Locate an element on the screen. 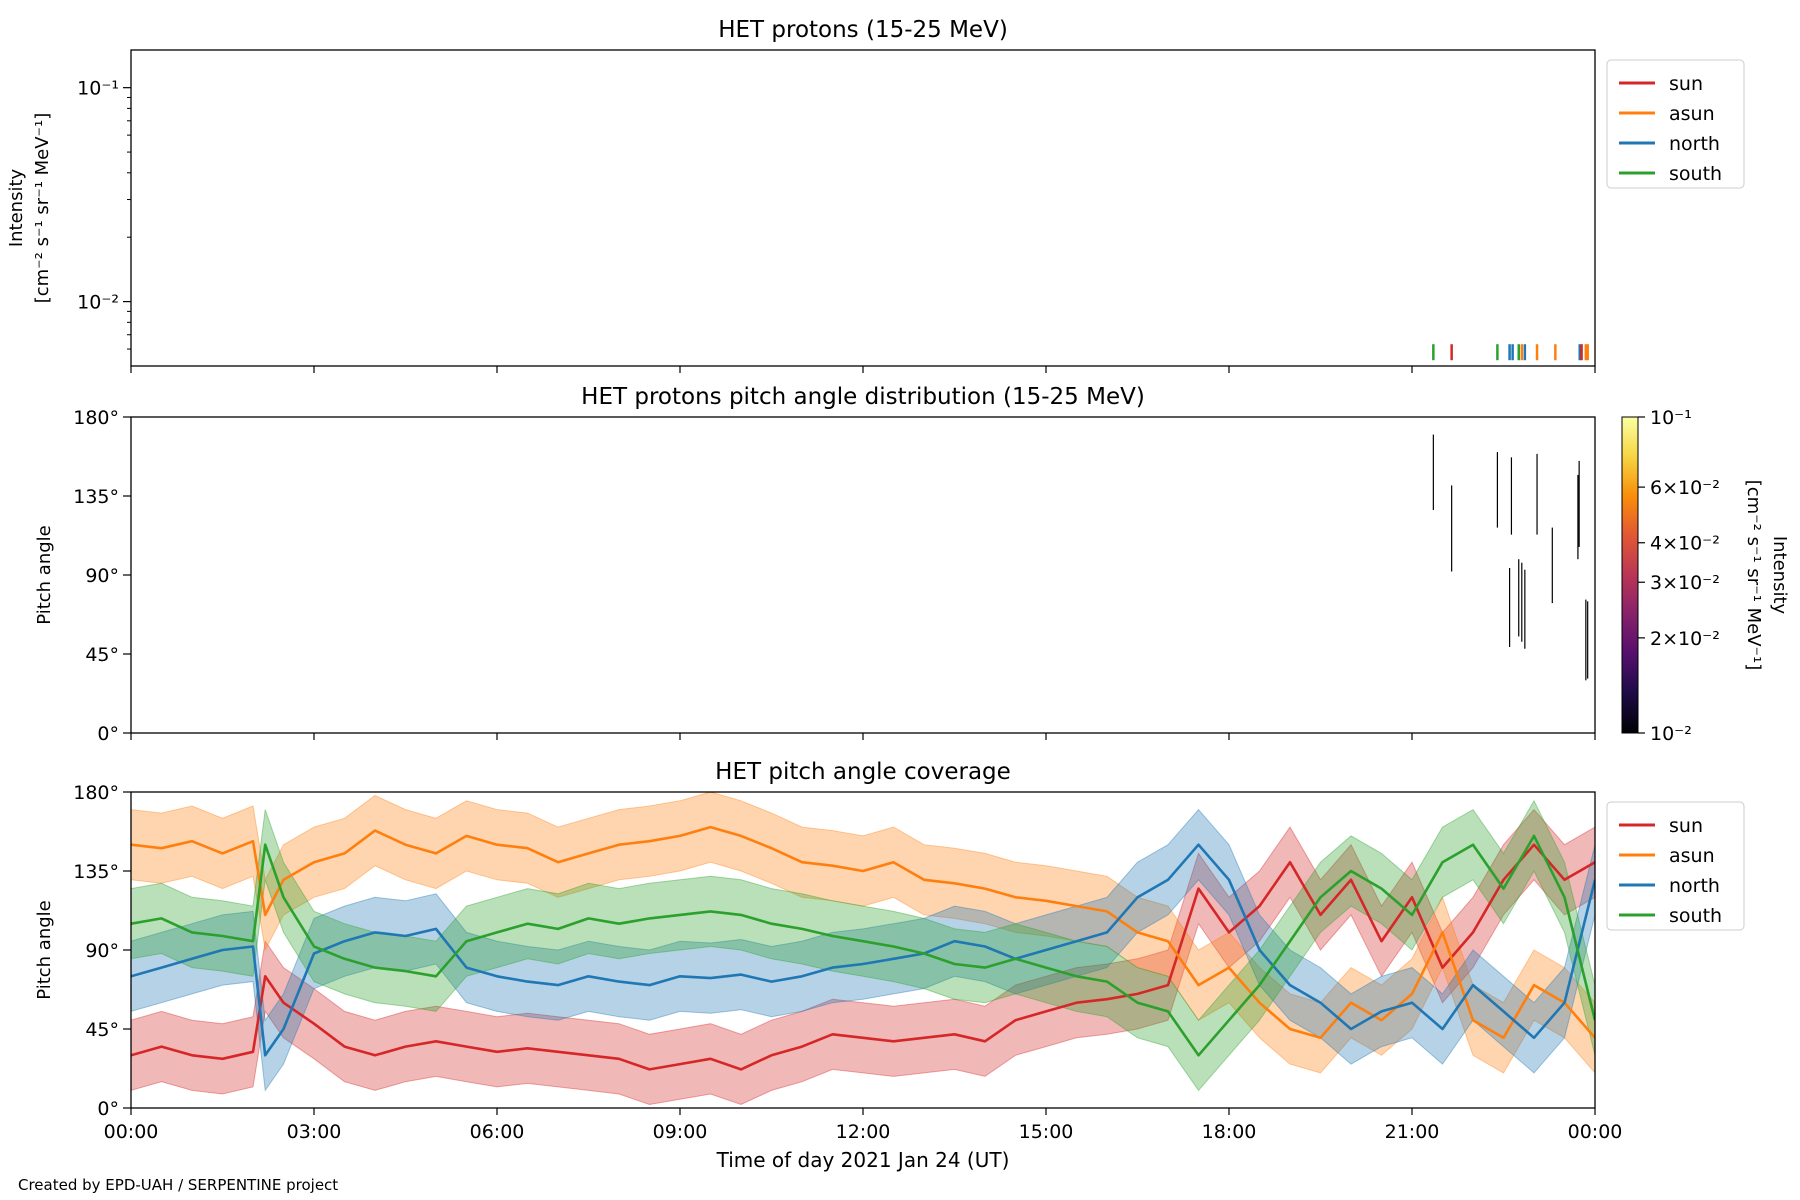 Image resolution: width=1800 pixels, height=1200 pixels. colorbar-tick-label: 4×10⁻² is located at coordinates (1685, 544).